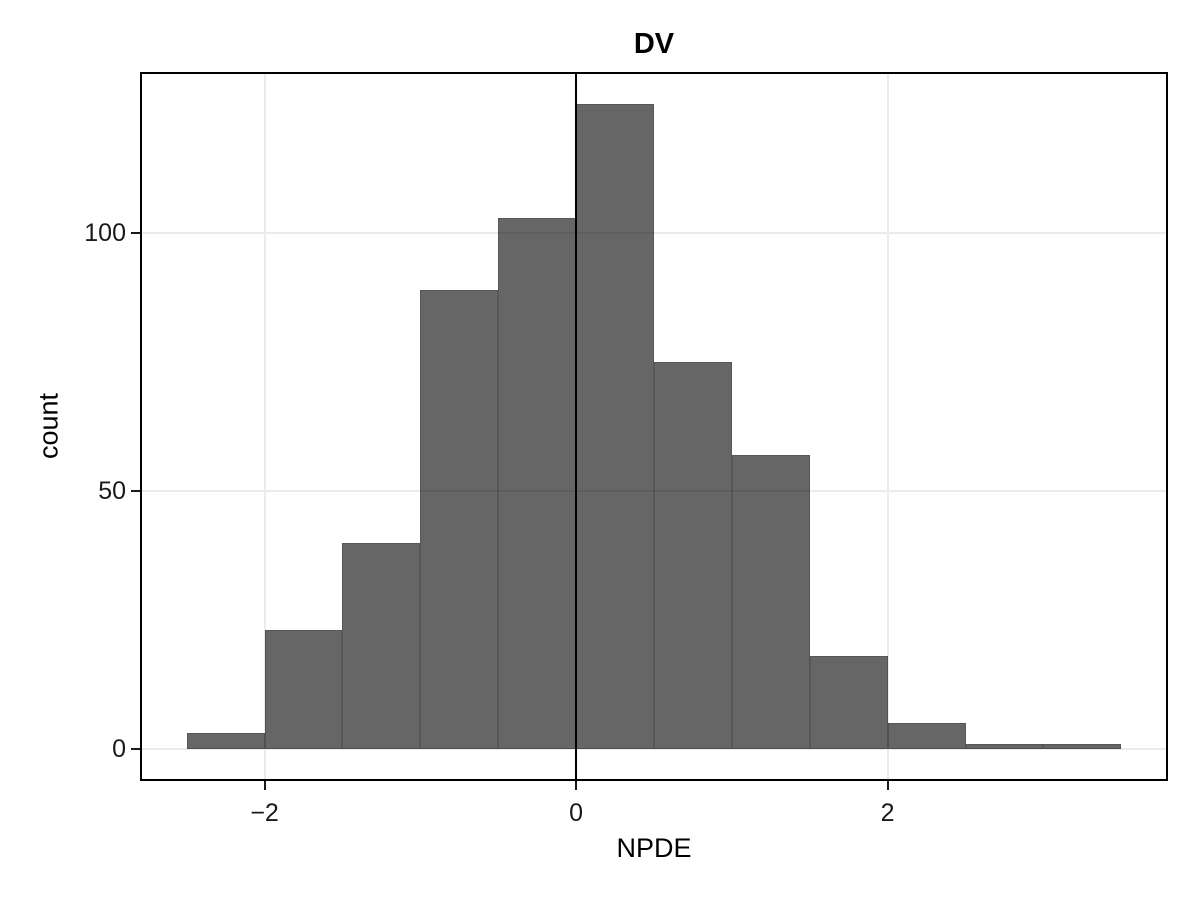 The width and height of the screenshot is (1200, 900). What do you see at coordinates (654, 44) in the screenshot?
I see `chart-title: DV` at bounding box center [654, 44].